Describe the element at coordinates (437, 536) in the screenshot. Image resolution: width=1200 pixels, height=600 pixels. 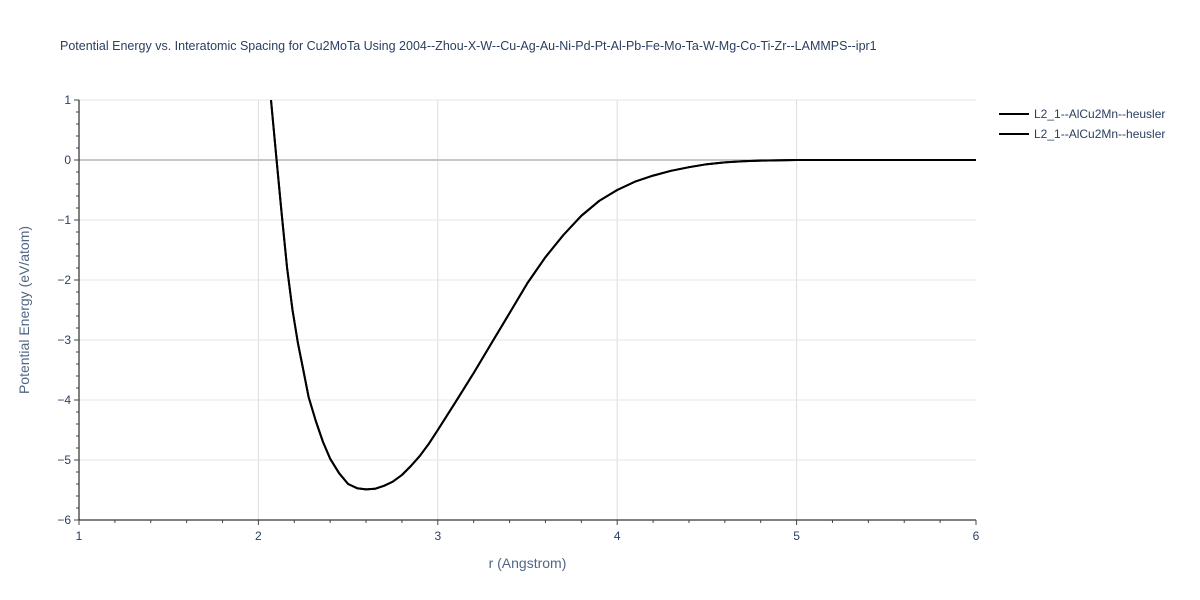
I see `x-tick-label: 3` at that location.